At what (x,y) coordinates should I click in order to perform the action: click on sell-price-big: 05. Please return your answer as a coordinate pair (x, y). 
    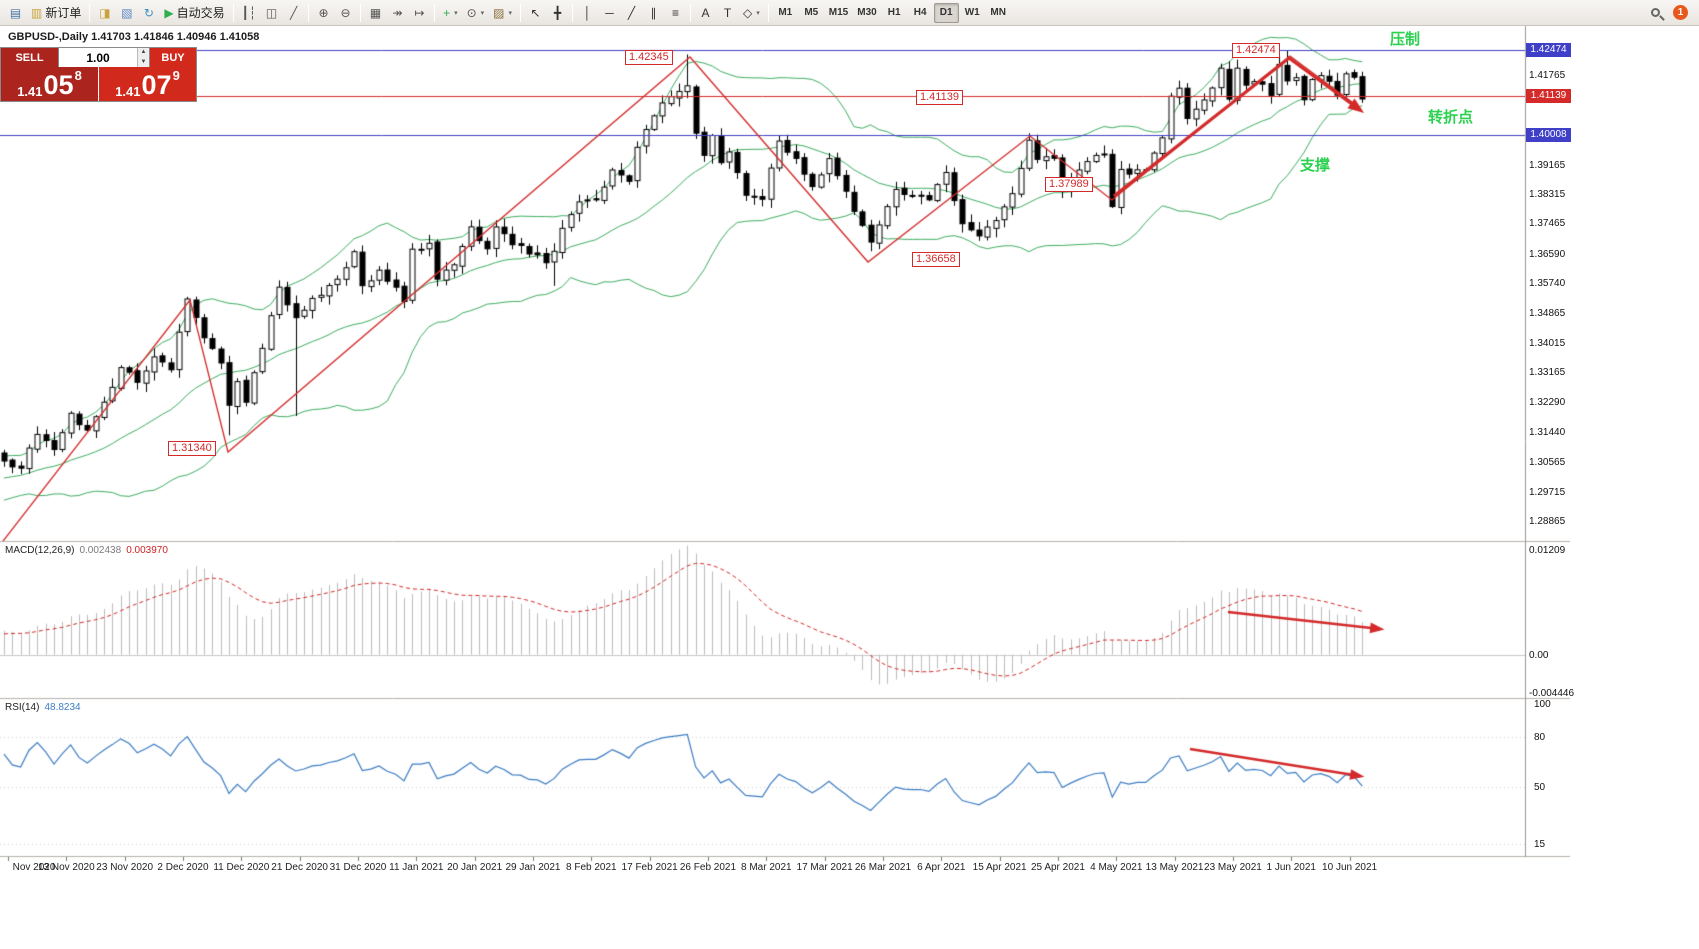
    Looking at the image, I should click on (58, 85).